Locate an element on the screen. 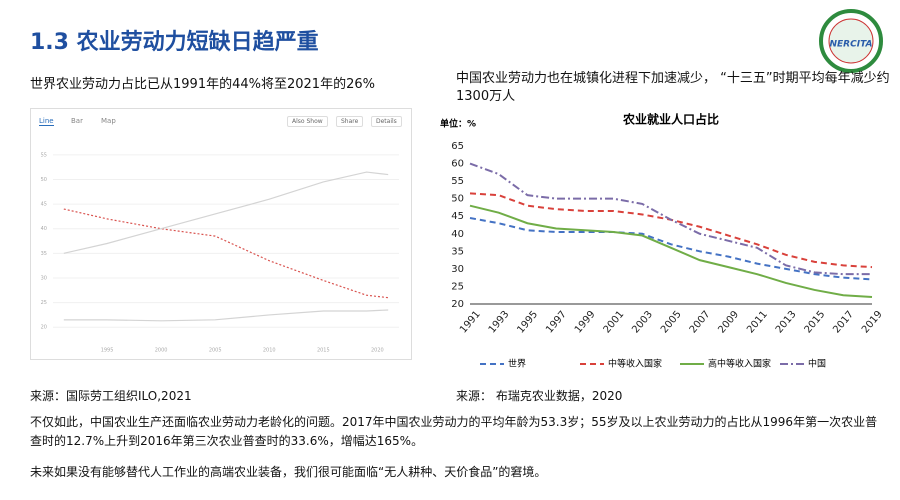  left-caption: 世界农业劳动力占比已从1991年的44%将至2021年的26% is located at coordinates (202, 84).